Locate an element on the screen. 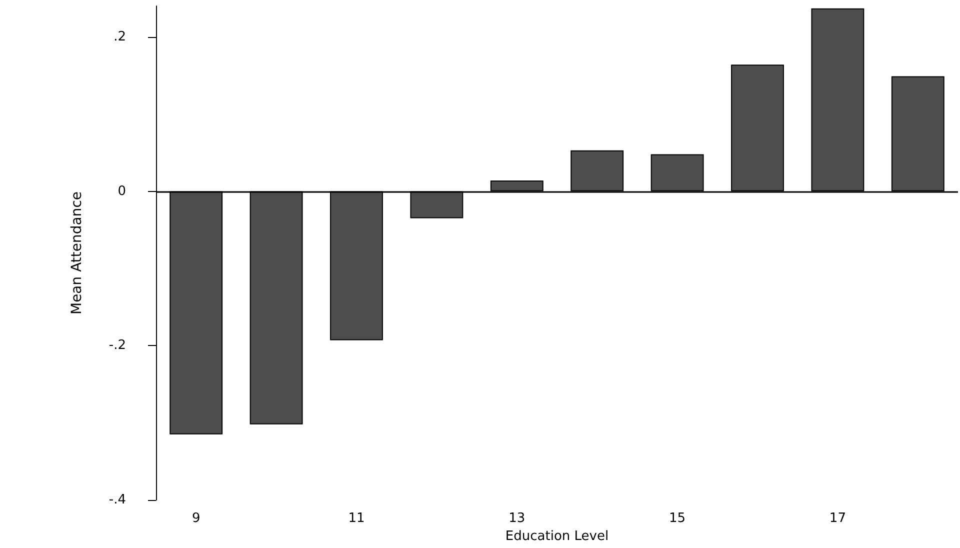 The width and height of the screenshot is (960, 548). y-tick-label: -.4 is located at coordinates (117, 500).